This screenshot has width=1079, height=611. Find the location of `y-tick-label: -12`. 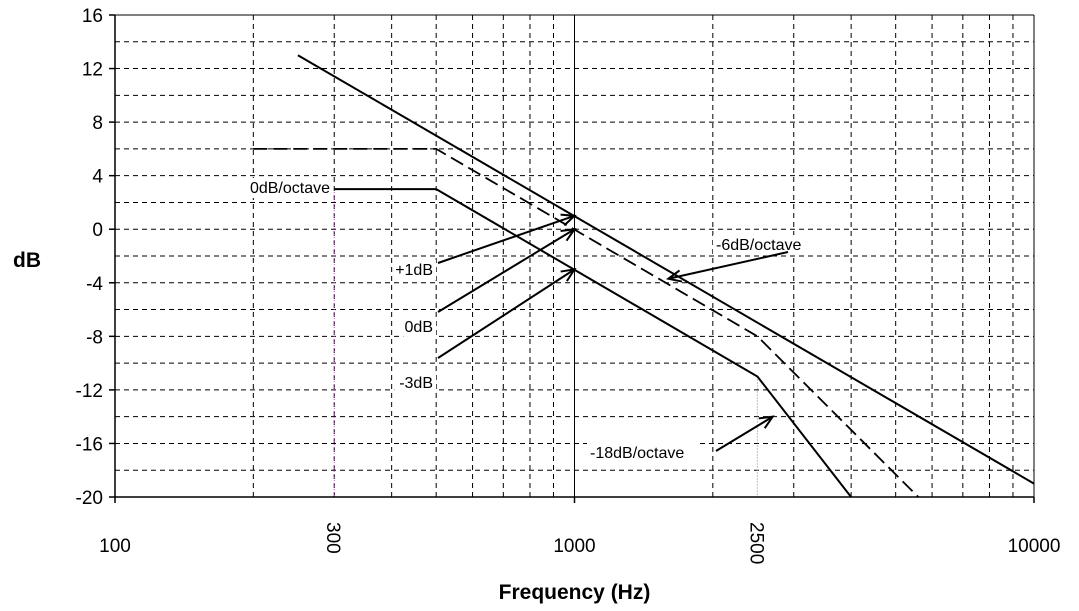

y-tick-label: -12 is located at coordinates (89, 391).